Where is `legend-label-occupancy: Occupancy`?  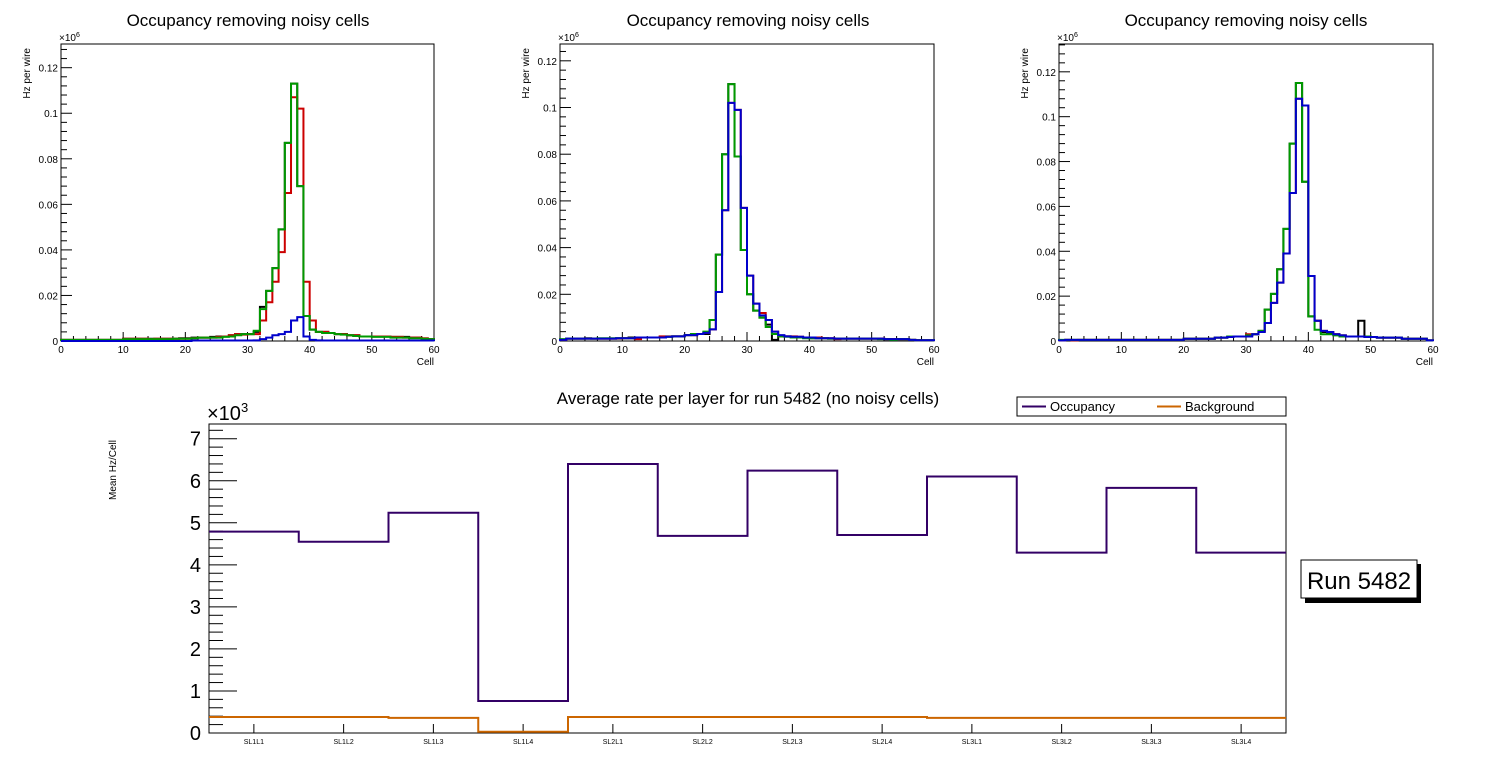 legend-label-occupancy: Occupancy is located at coordinates (1083, 406).